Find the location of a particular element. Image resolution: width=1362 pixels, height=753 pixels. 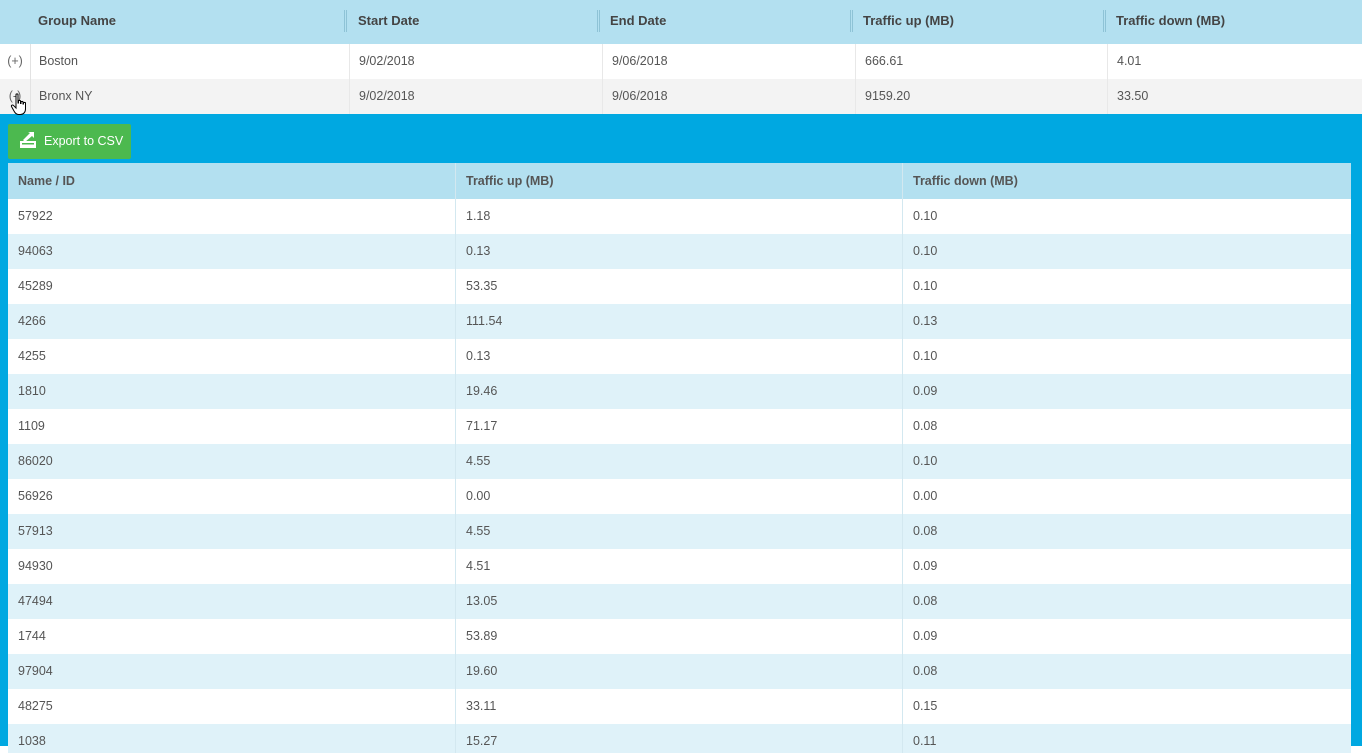

column-header-end-date: End Date is located at coordinates (638, 20).